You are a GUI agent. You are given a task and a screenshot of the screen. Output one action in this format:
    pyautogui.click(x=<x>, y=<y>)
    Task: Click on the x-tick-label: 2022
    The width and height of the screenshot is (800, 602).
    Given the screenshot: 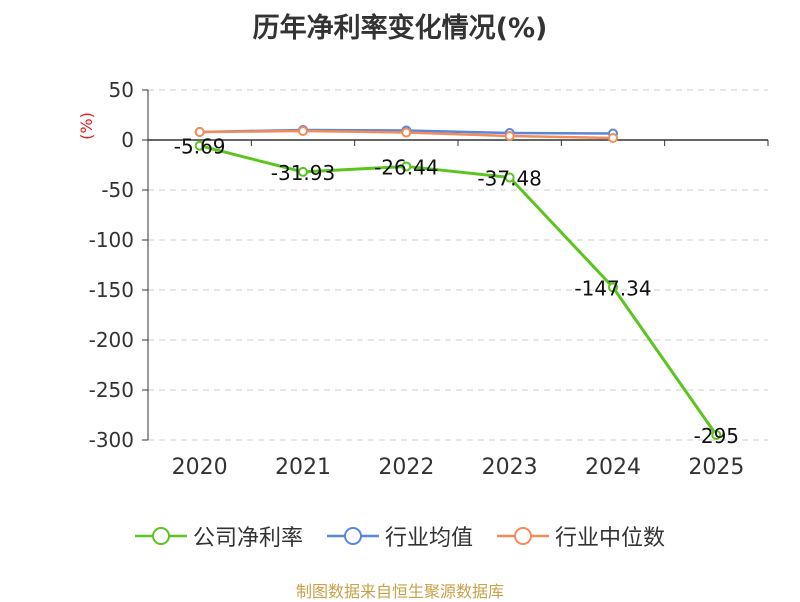 What is the action you would take?
    pyautogui.click(x=406, y=467)
    